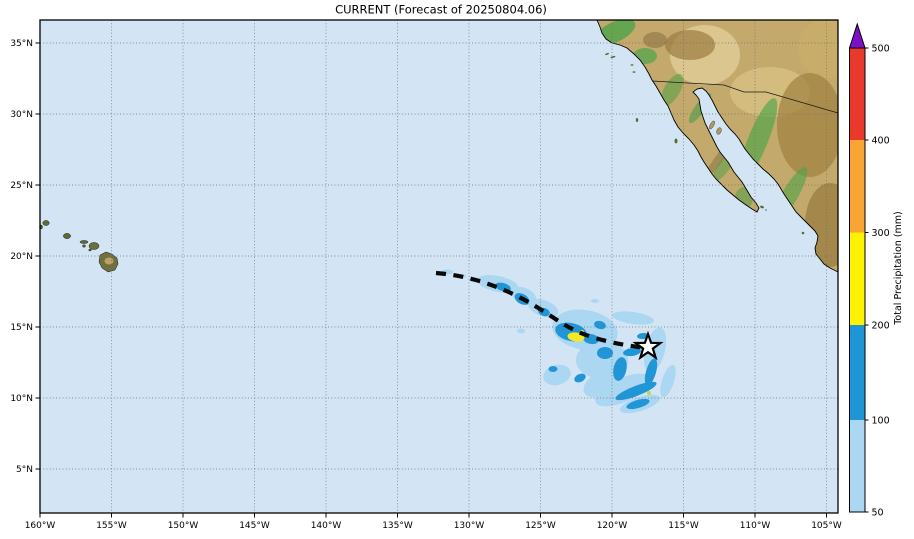 This screenshot has height=539, width=914. What do you see at coordinates (469, 526) in the screenshot?
I see `x-tick-label: 130°W` at bounding box center [469, 526].